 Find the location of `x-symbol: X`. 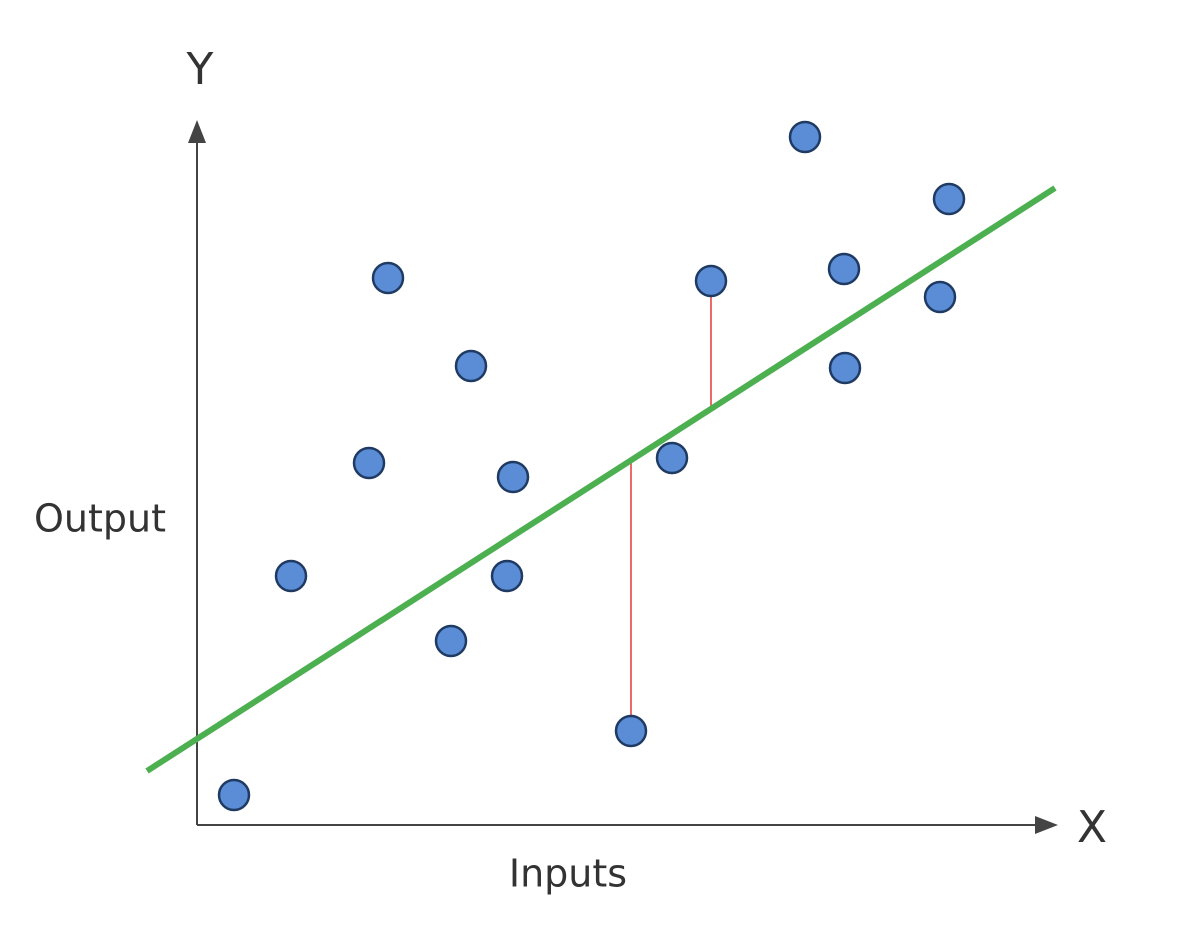

x-symbol: X is located at coordinates (1092, 827).